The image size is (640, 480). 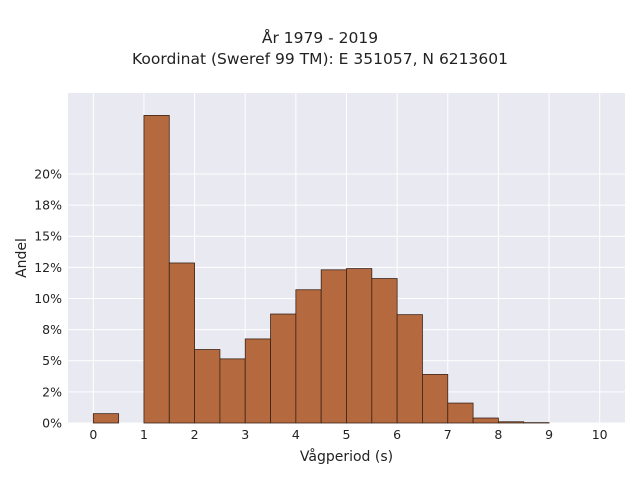 I want to click on y-tick-label: 12%, so click(x=48, y=267).